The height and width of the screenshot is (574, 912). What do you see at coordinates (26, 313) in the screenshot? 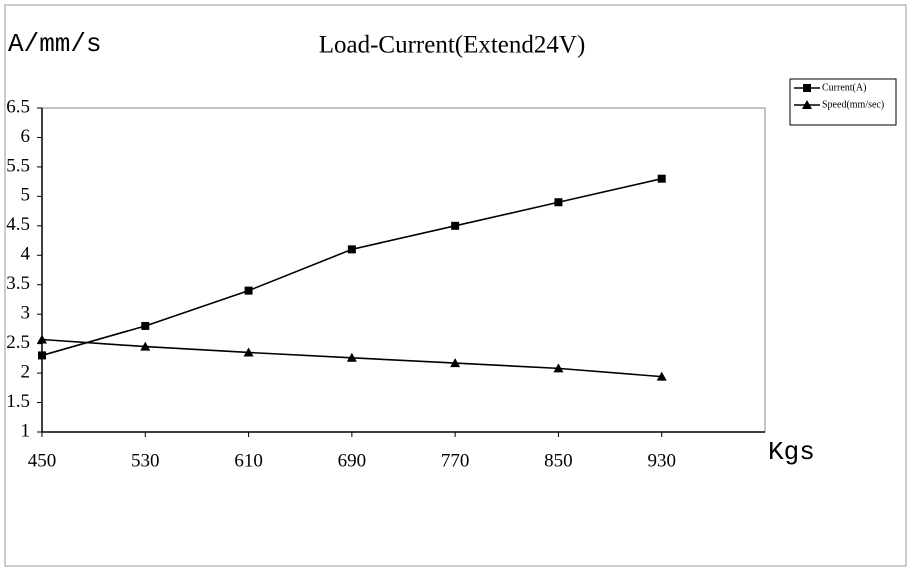
I see `y-tick-label: 3` at bounding box center [26, 313].